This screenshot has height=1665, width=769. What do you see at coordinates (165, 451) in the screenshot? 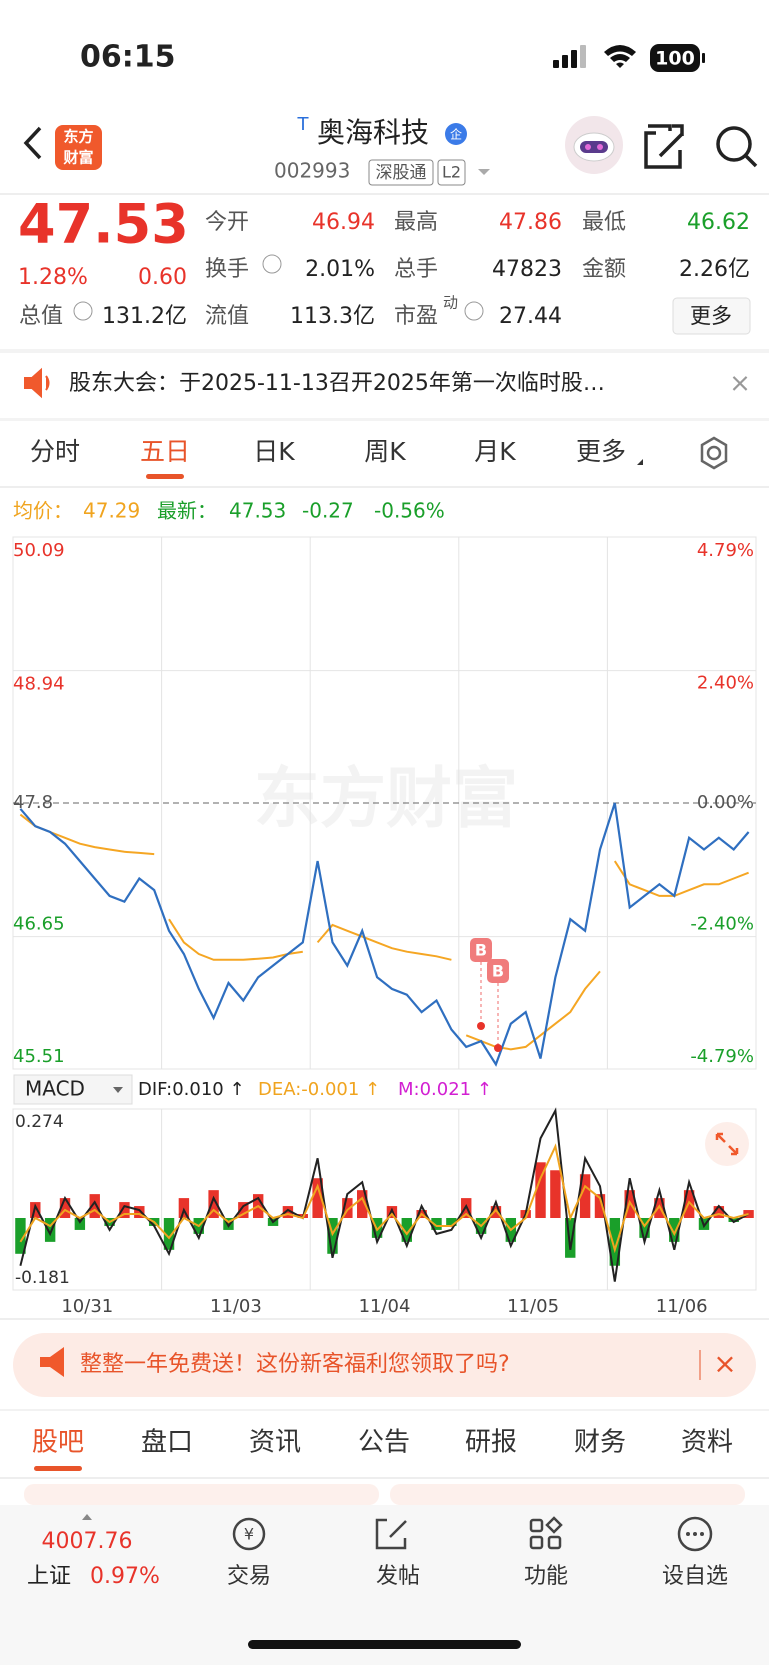
I see `chart-tab: 五日` at bounding box center [165, 451].